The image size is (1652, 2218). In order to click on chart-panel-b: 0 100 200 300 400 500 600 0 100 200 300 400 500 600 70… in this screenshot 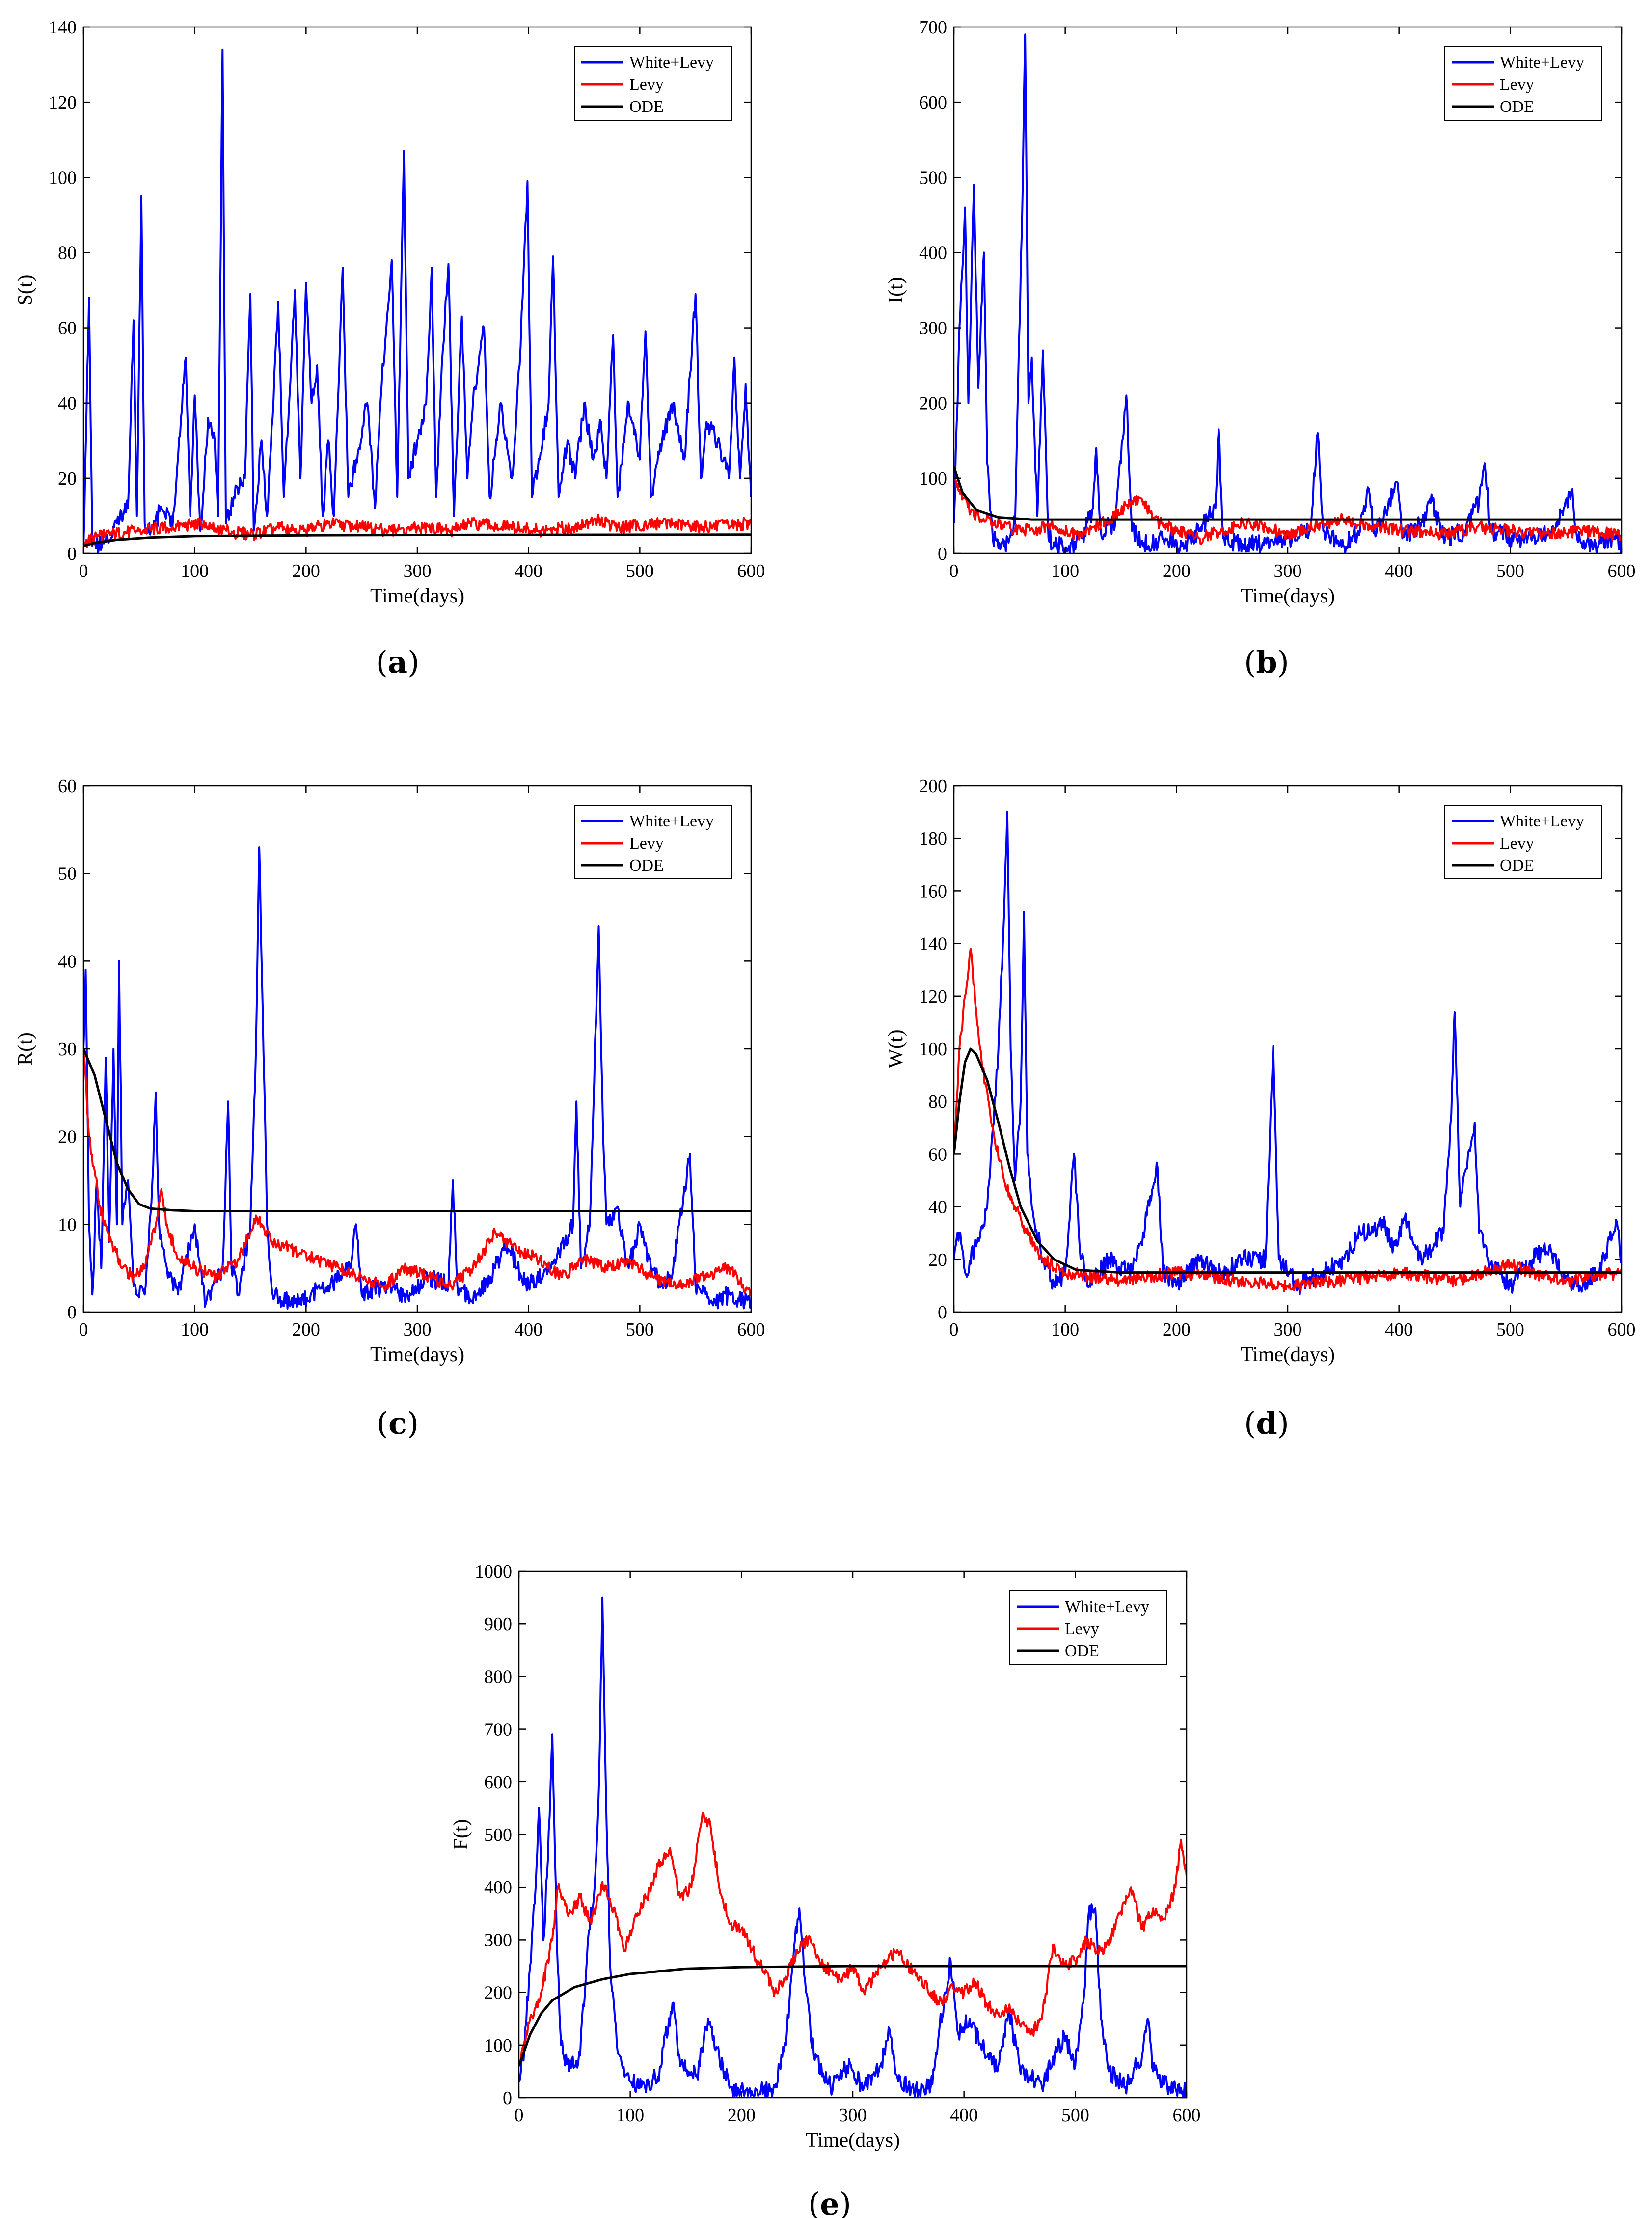, I will do `click(1260, 348)`.